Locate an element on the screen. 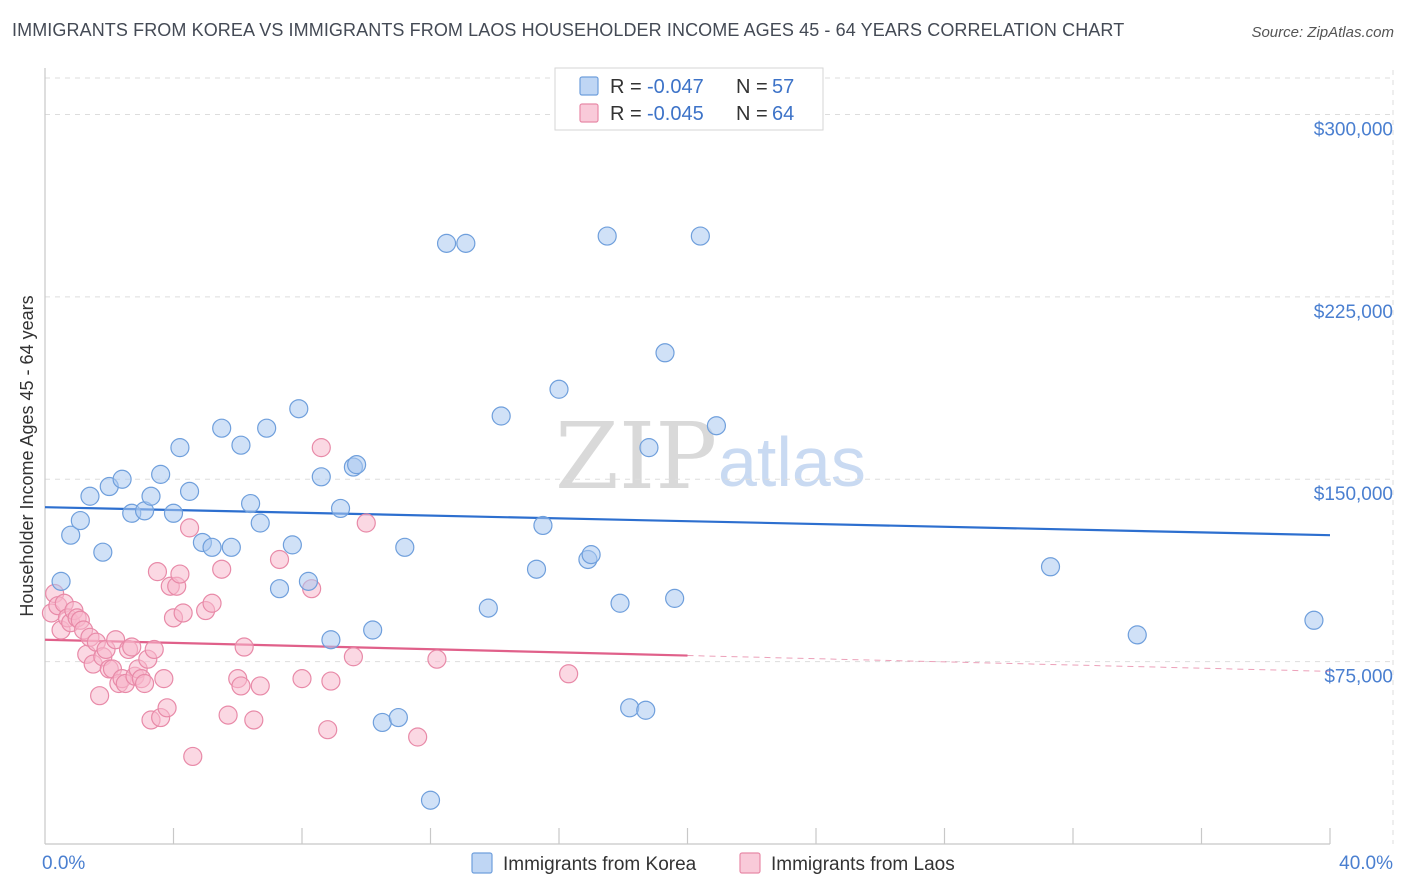 The width and height of the screenshot is (1406, 892). legend-laos-n-value: 64 is located at coordinates (783, 114).